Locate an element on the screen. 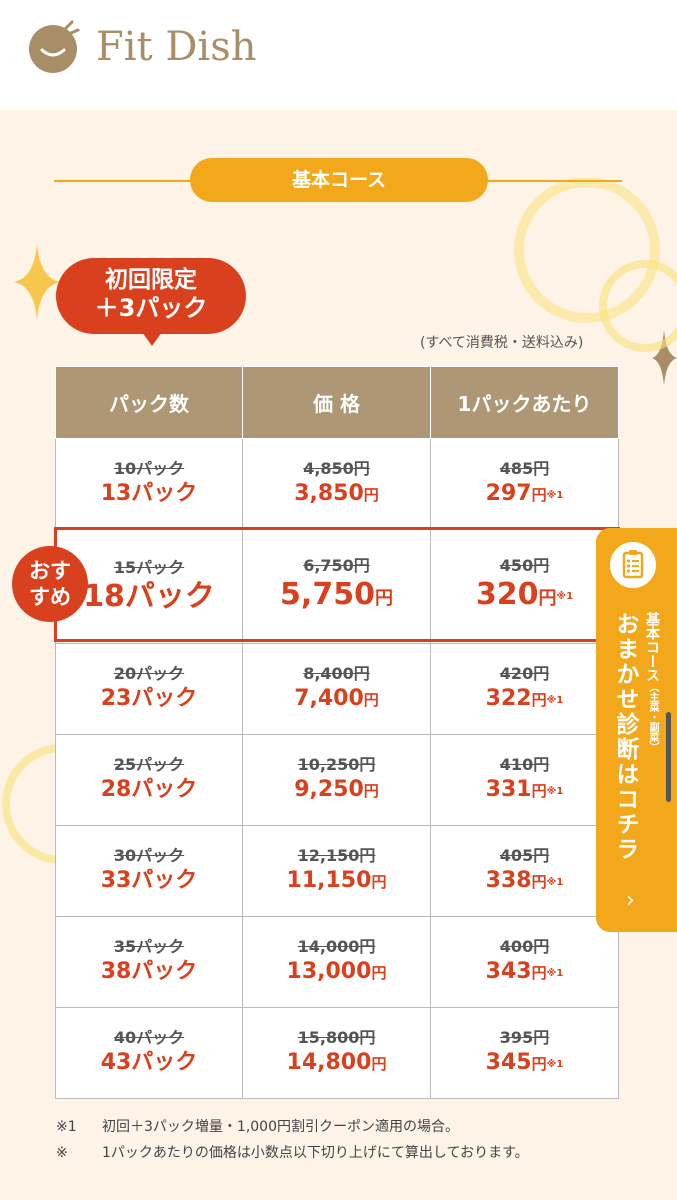 The image size is (677, 1200). table-row: 30パック 33パック 12,150円 11,150円 405円 338円※1 is located at coordinates (337, 871).